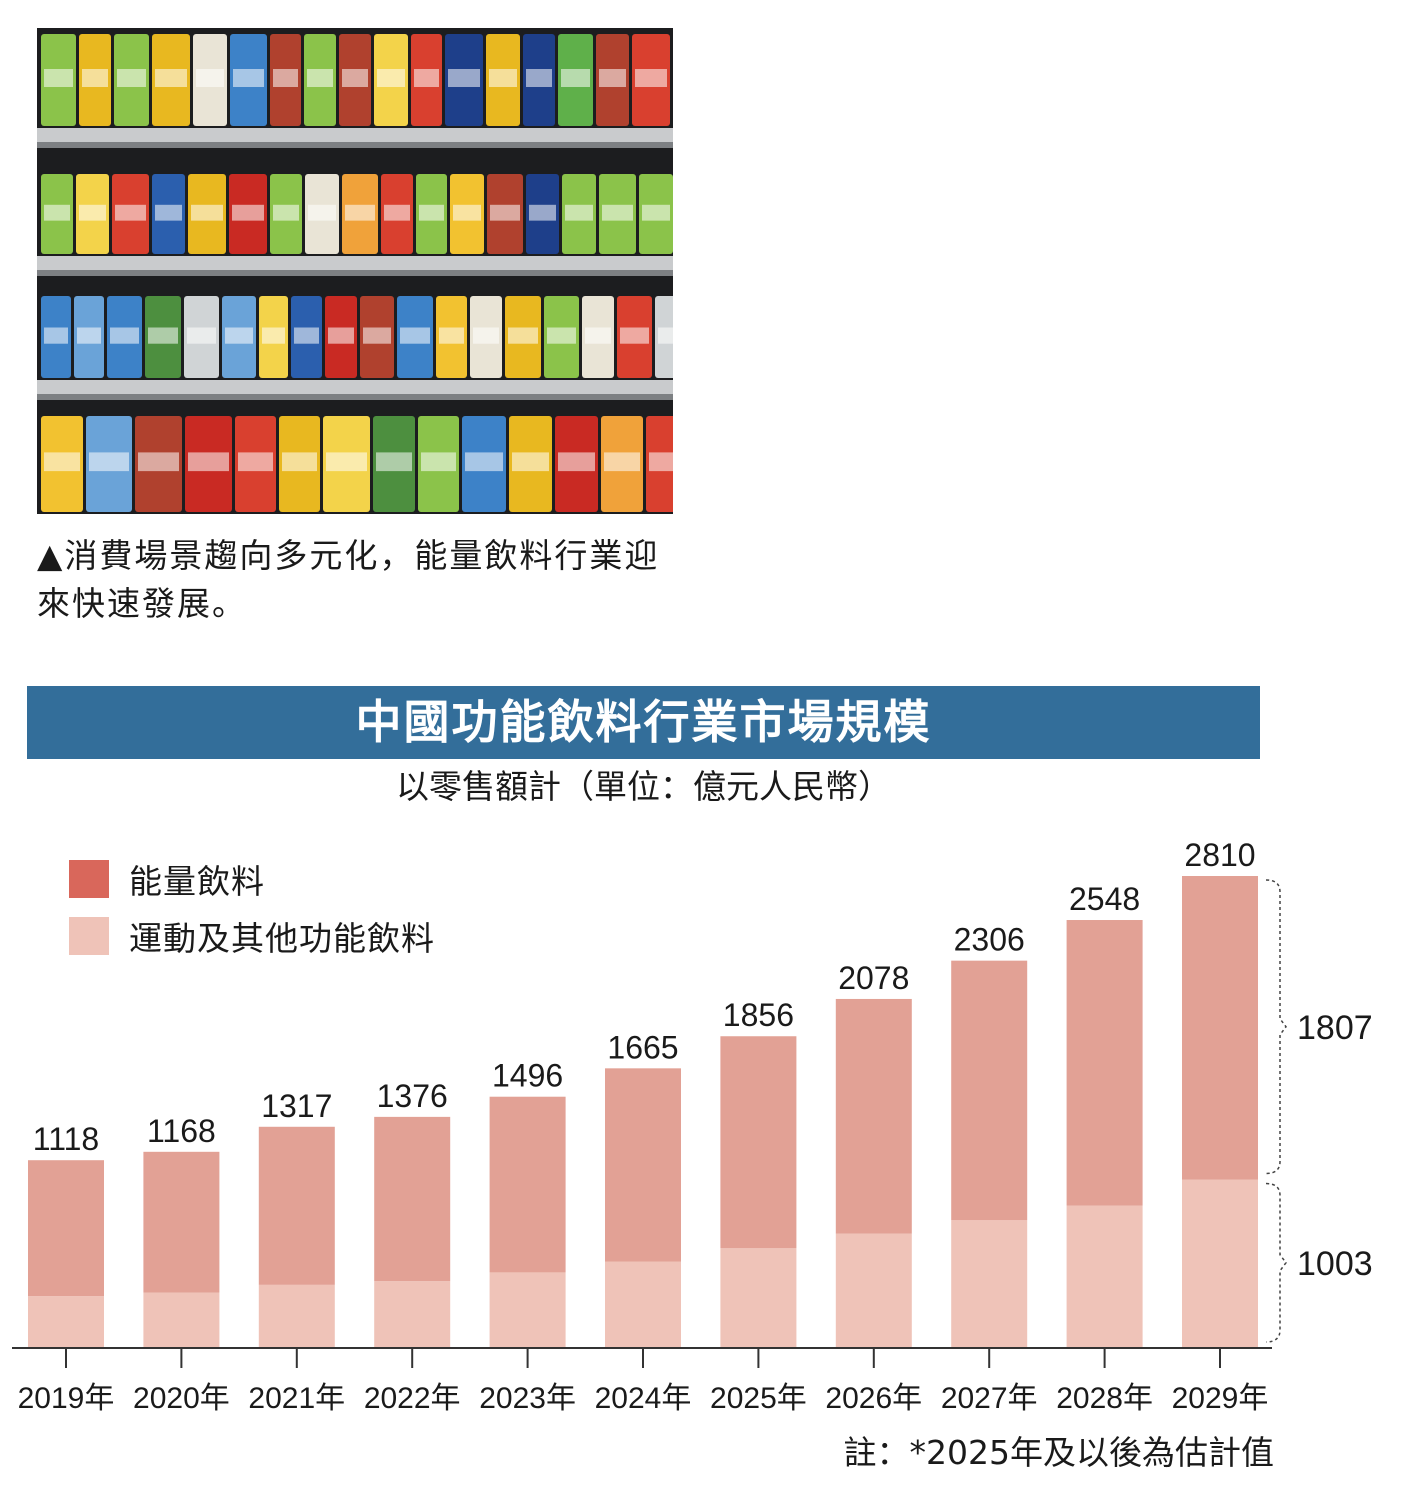 This screenshot has height=1500, width=1404. I want to click on chart-title: 中國功能飲料行業市場規模, so click(643, 722).